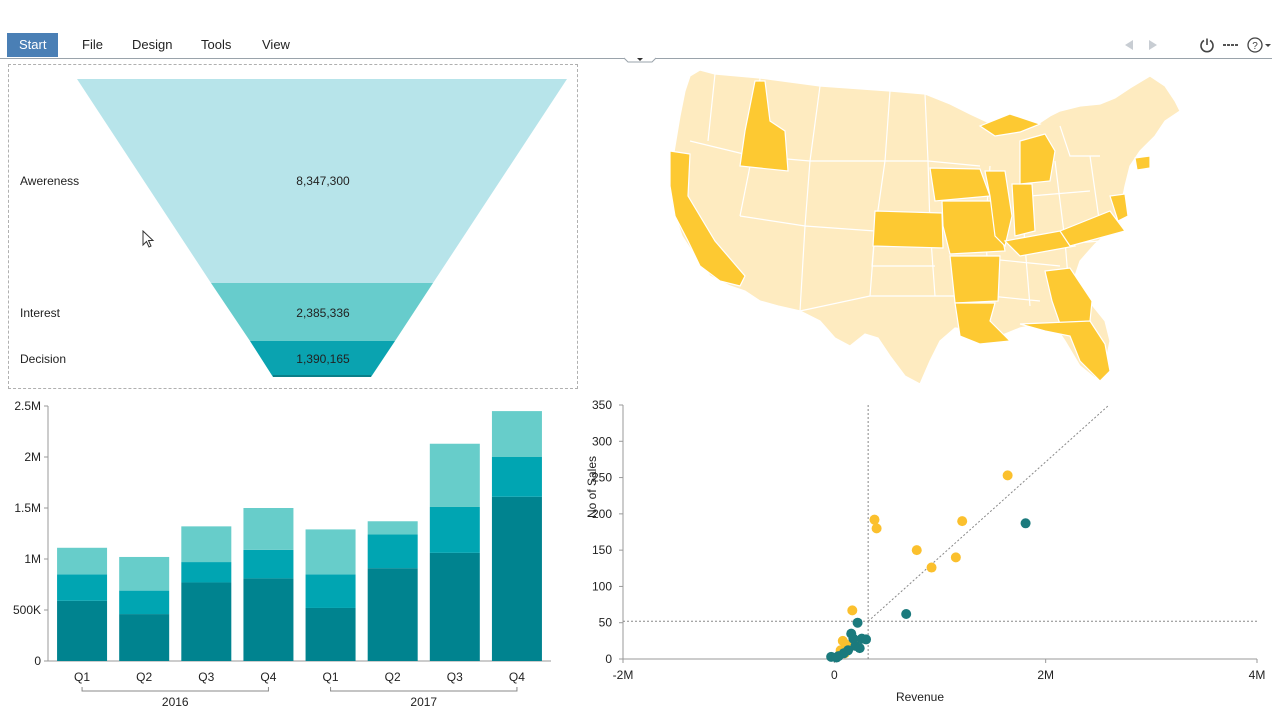 The height and width of the screenshot is (720, 1280). Describe the element at coordinates (975, 279) in the screenshot. I see `state-arkansas` at that location.